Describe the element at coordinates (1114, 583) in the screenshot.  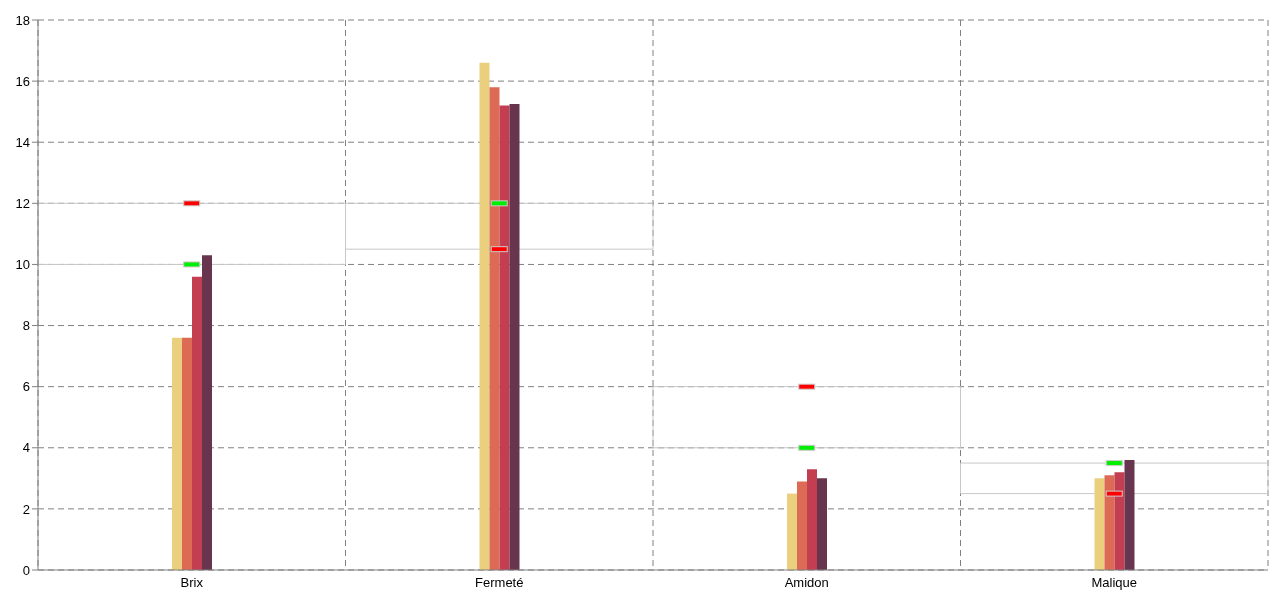
I see `x-tick-label: Malique` at that location.